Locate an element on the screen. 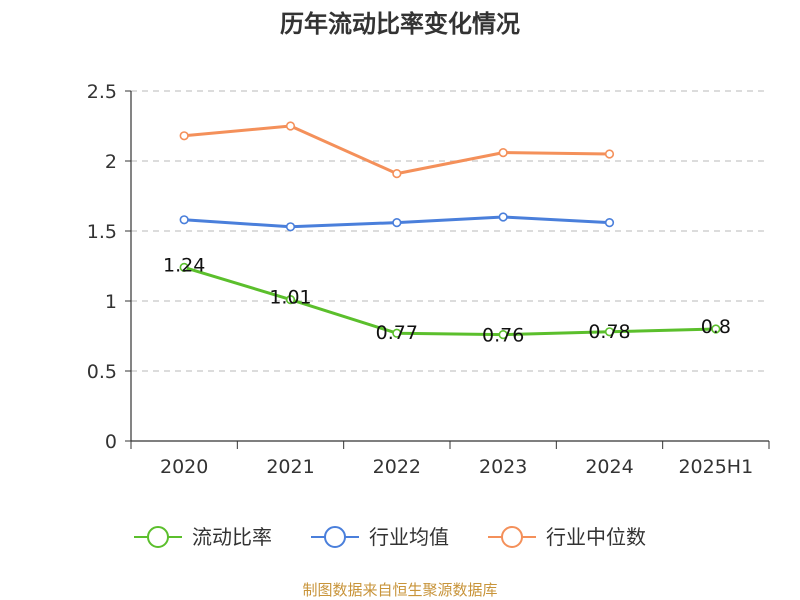 The height and width of the screenshot is (600, 800). y-tick-label: 0 is located at coordinates (111, 442).